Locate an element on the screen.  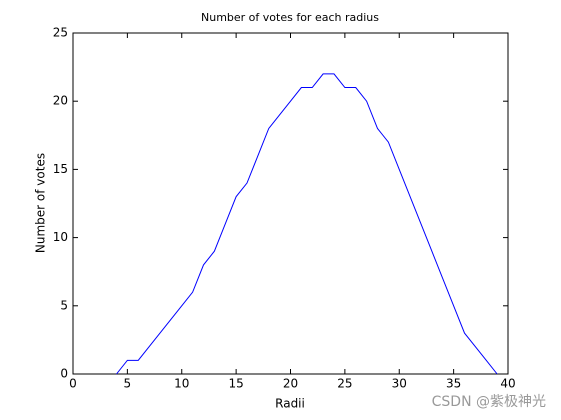
y-tick-label: 25 is located at coordinates (60, 33).